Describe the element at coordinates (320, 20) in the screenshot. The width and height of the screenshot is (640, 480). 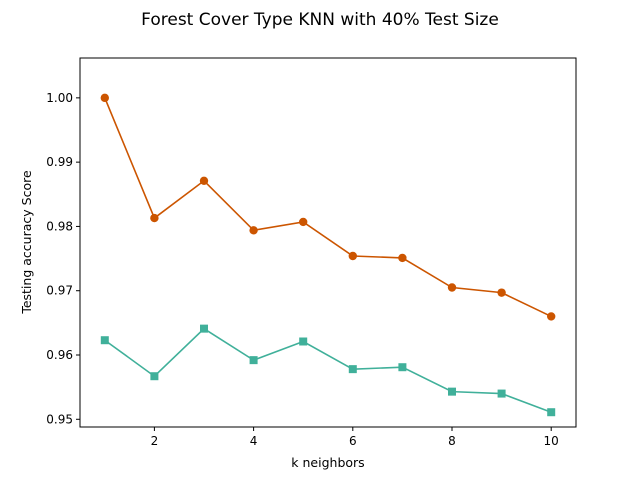
I see `chart-title: Forest Cover Type KNN with 40% Test Size` at that location.